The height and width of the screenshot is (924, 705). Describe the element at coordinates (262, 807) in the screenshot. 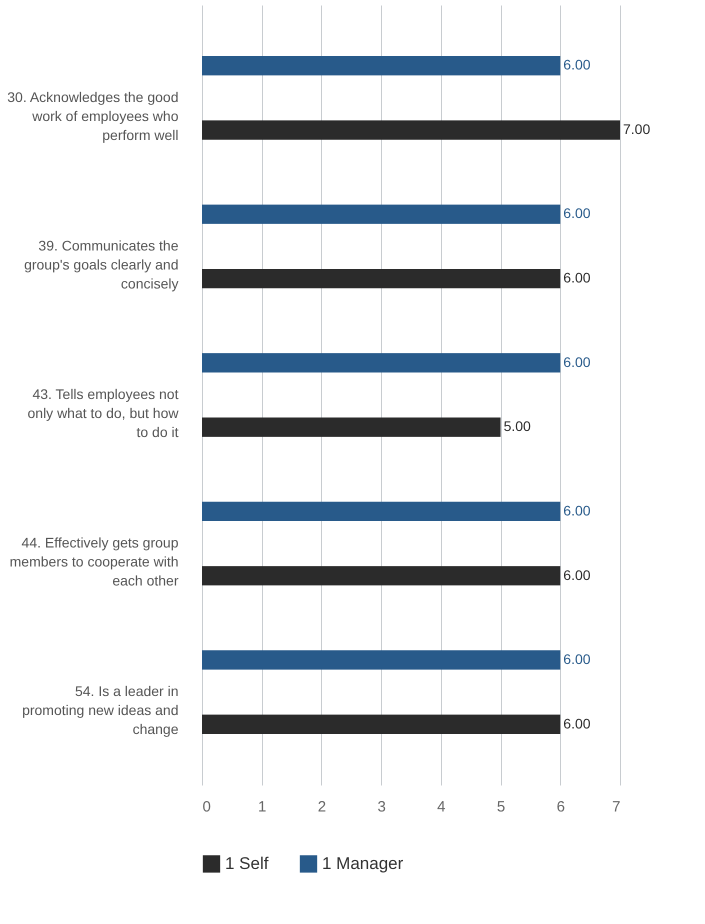

I see `x-tick-label: 1` at that location.